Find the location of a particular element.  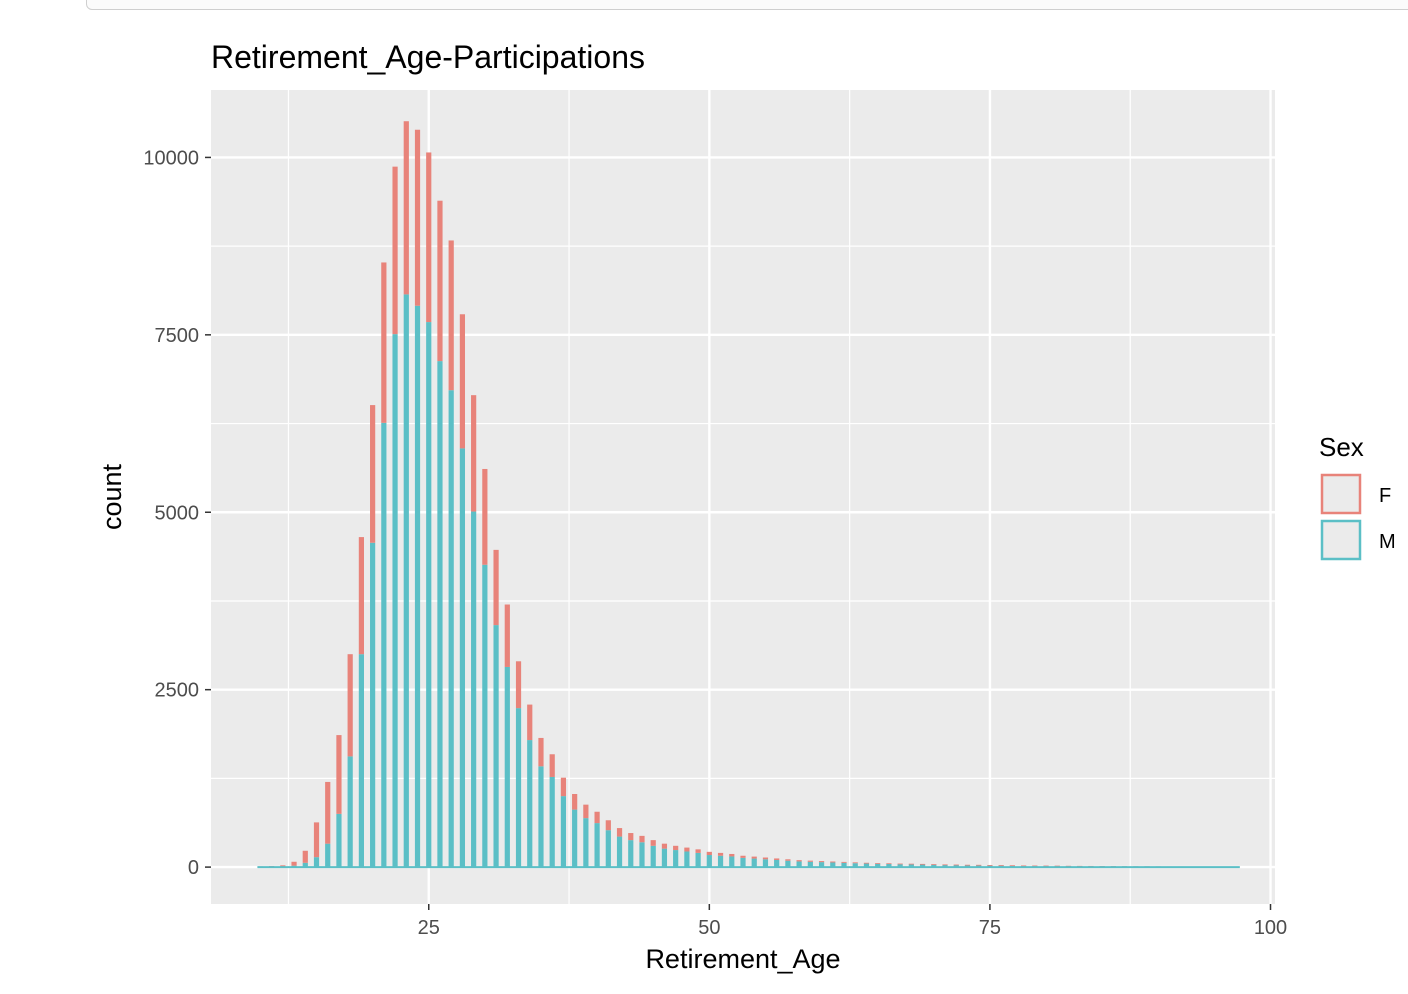

x-tick-label-2: 75 is located at coordinates (990, 928).